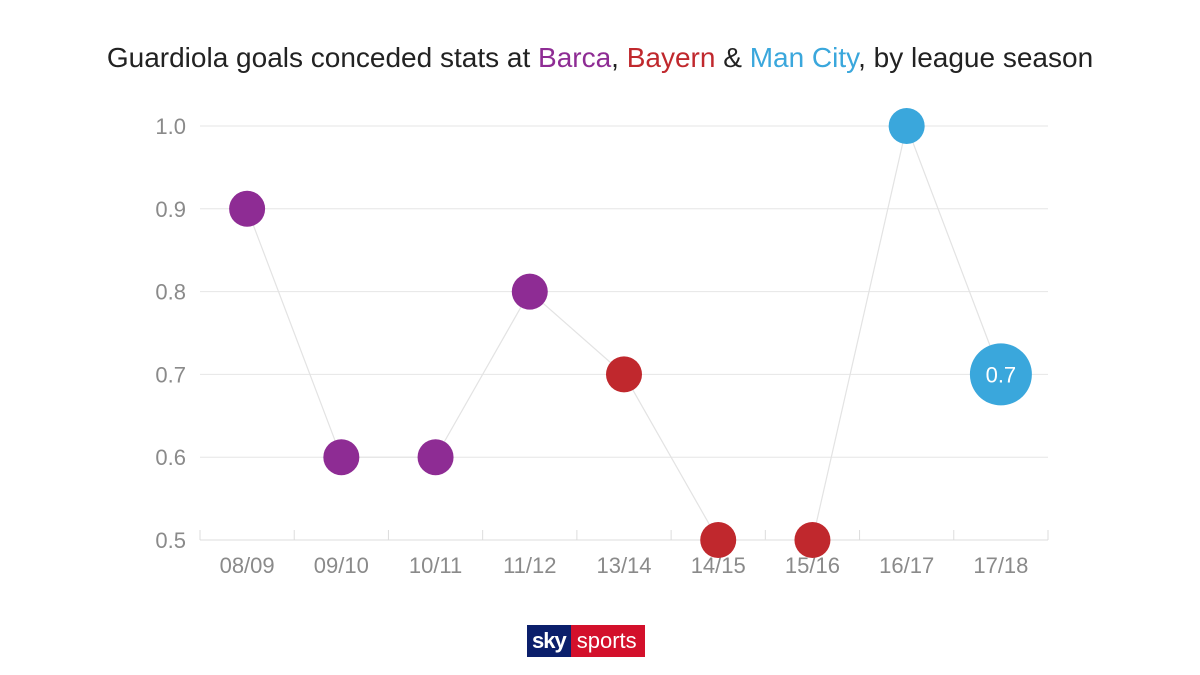 The image size is (1200, 675). I want to click on y-tick-label: 0.9, so click(170, 209).